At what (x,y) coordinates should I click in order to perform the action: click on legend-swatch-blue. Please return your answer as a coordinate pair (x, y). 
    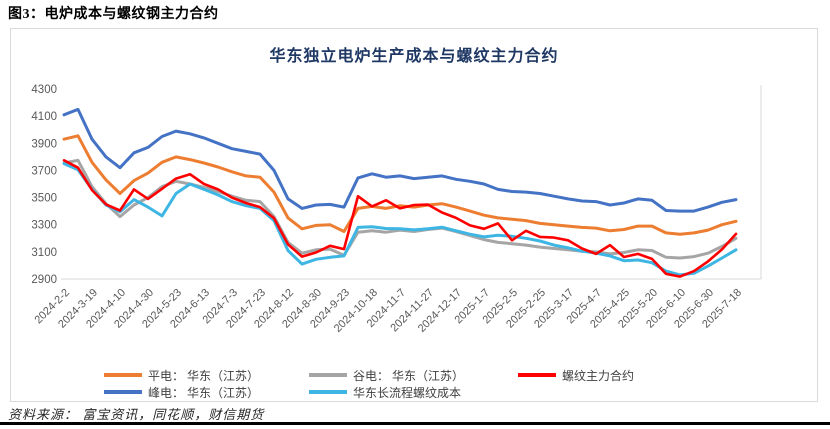
    Looking at the image, I should click on (123, 392).